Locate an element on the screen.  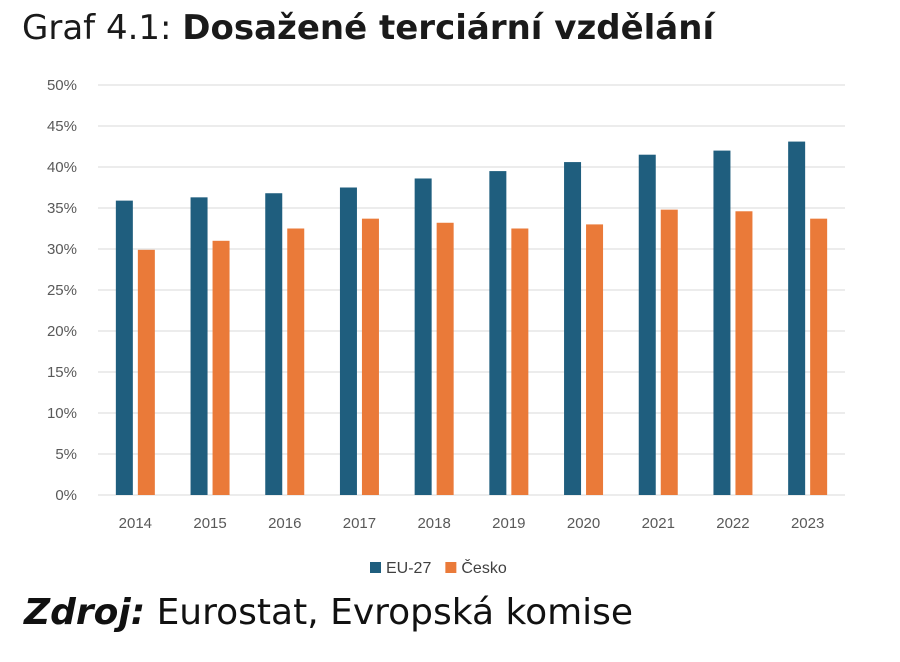
y-tick-label: 20% is located at coordinates (62, 331).